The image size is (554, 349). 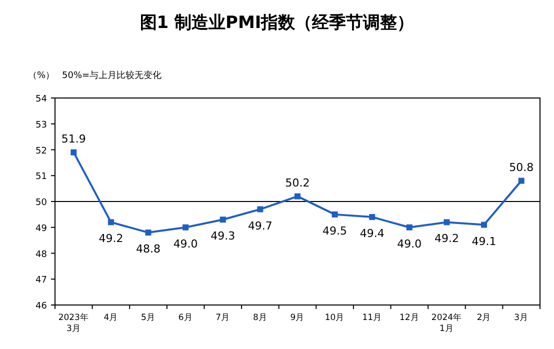 I want to click on y-tick-label: 50, so click(x=42, y=203).